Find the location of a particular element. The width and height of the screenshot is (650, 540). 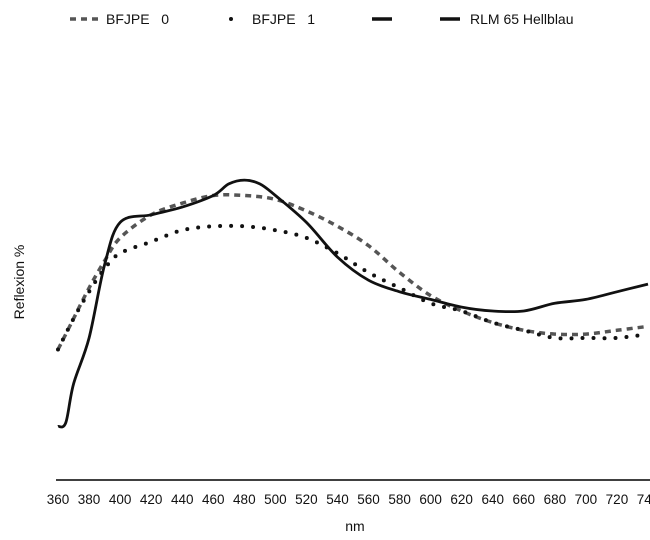

legend: BFJPE 0 BFJPE 1 RLM 65 Hellblau is located at coordinates (322, 19).